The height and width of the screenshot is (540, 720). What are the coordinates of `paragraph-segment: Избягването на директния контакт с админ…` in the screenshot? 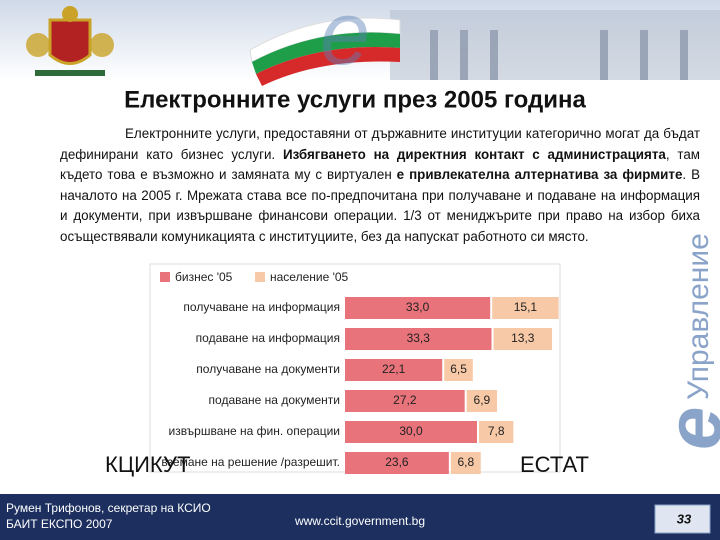 It's located at (474, 154).